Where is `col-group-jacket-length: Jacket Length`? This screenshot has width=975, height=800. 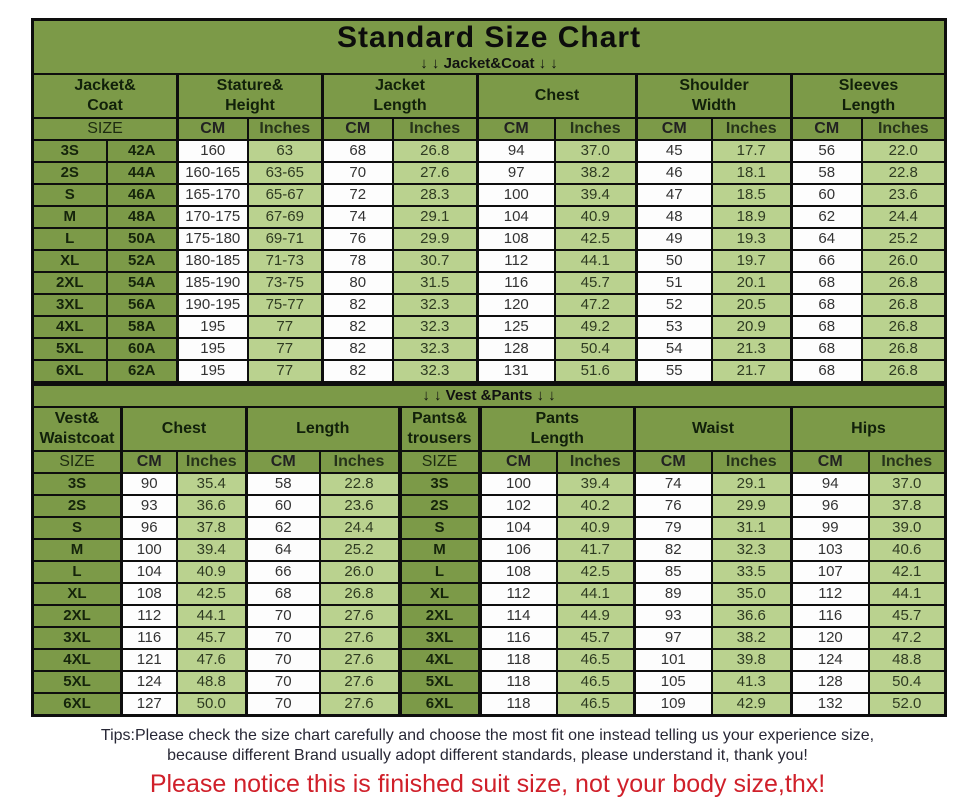 col-group-jacket-length: Jacket Length is located at coordinates (400, 96).